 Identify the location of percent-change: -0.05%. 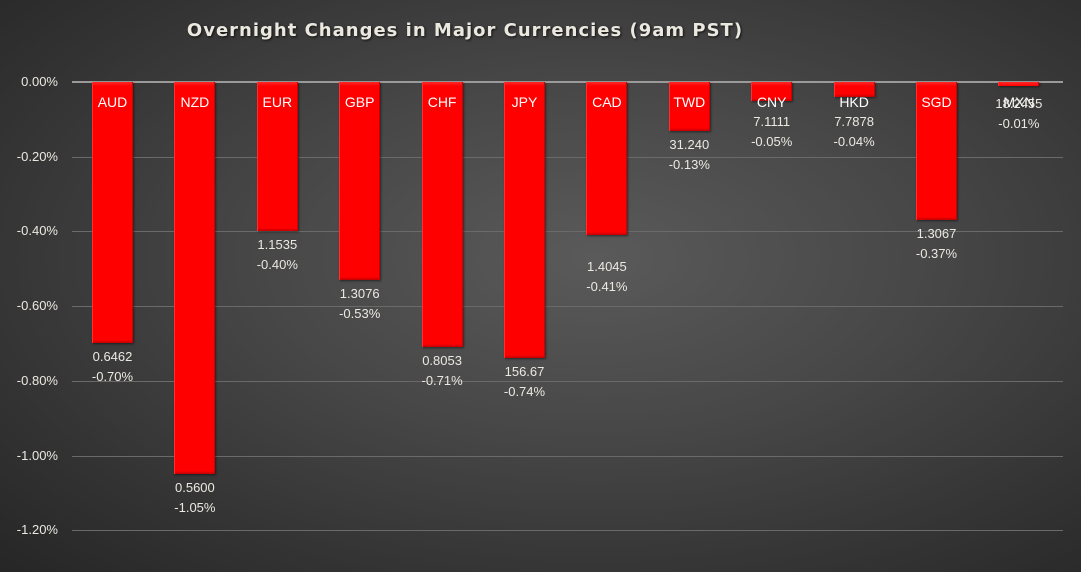
(772, 141).